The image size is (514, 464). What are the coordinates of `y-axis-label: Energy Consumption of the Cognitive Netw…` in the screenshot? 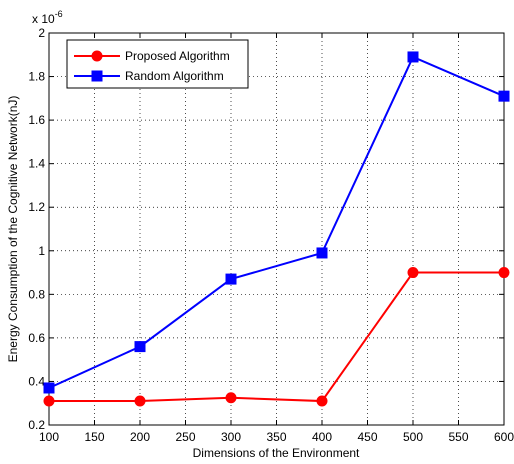 It's located at (13, 229).